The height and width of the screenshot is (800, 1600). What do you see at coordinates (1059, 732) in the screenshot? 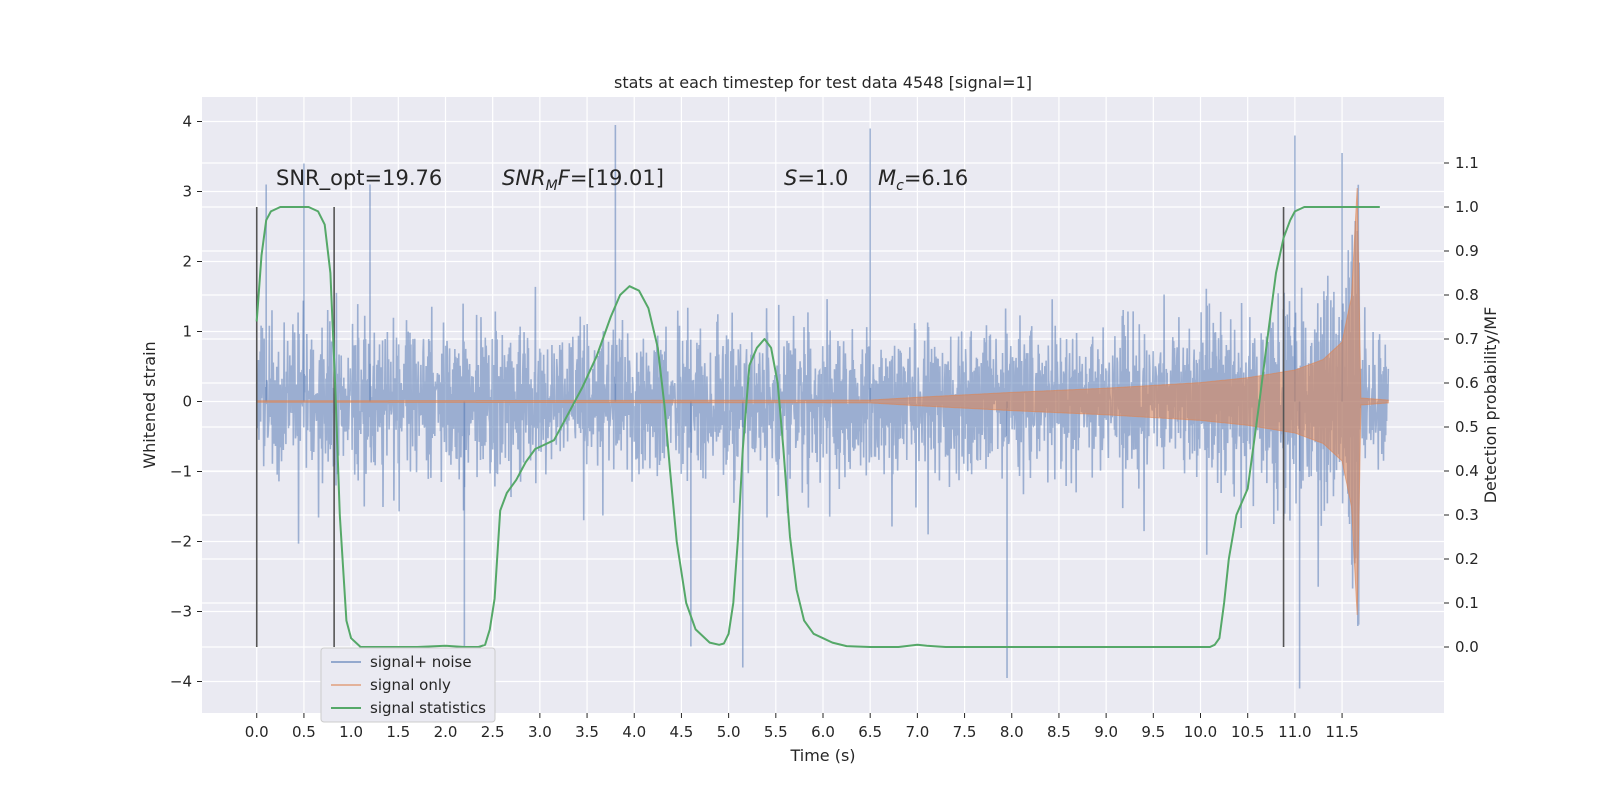
I see `x-tick-label: 8.5` at bounding box center [1059, 732].